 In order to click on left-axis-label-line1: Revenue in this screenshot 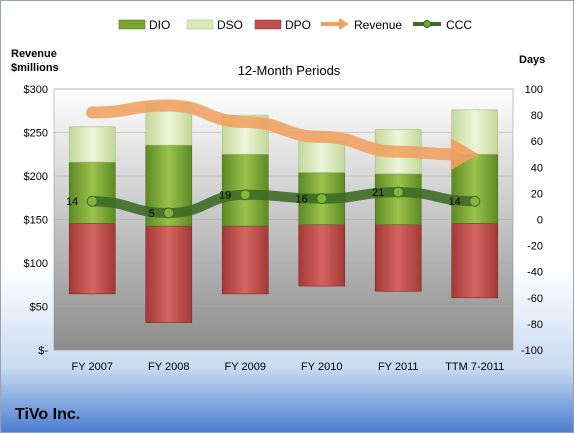, I will do `click(34, 54)`.